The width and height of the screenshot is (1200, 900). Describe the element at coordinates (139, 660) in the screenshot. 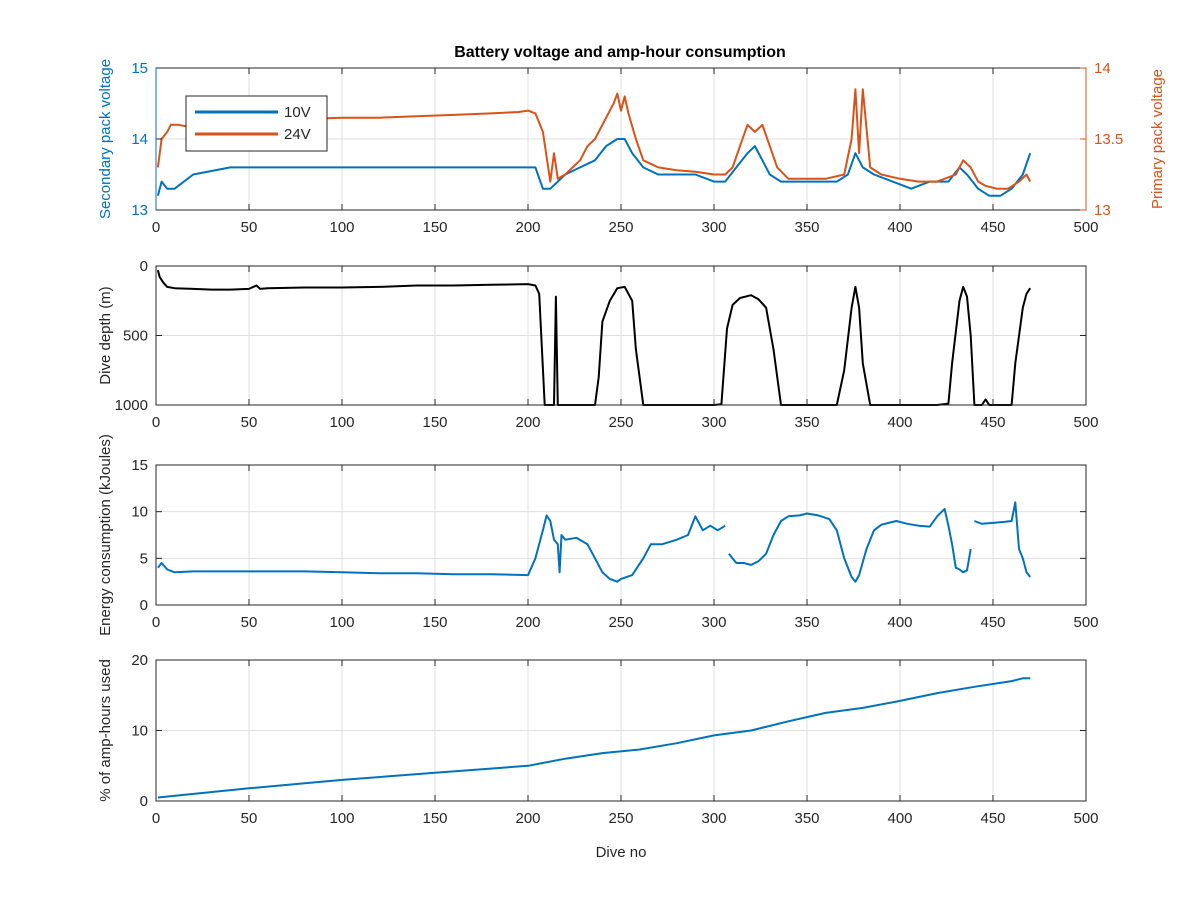

I see `y-tick-label: 20` at that location.